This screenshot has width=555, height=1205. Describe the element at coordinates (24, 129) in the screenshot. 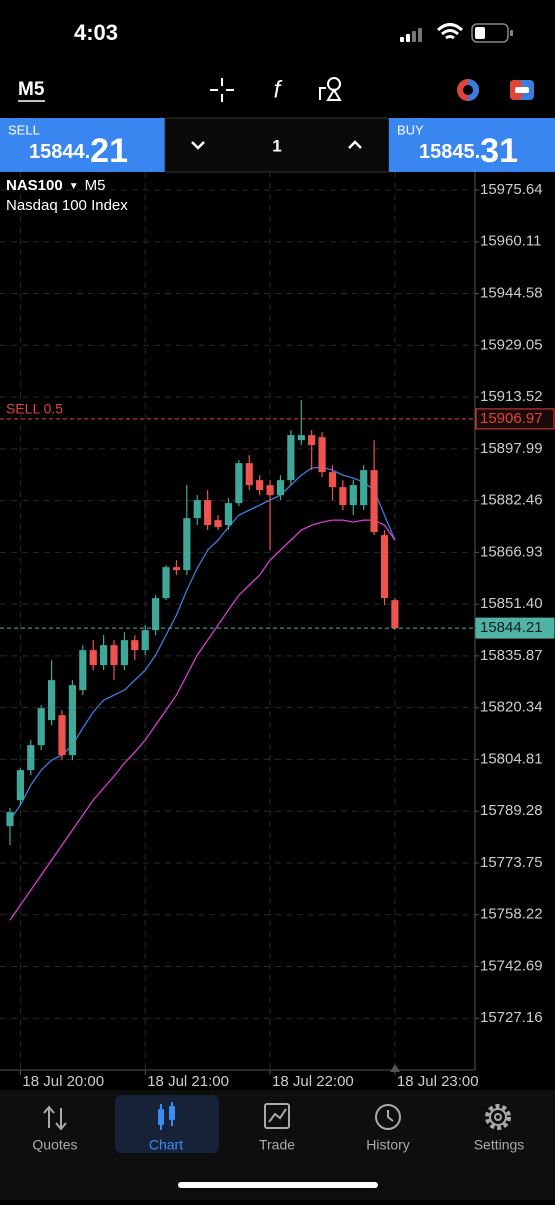

I see `sell-label: SELL` at that location.